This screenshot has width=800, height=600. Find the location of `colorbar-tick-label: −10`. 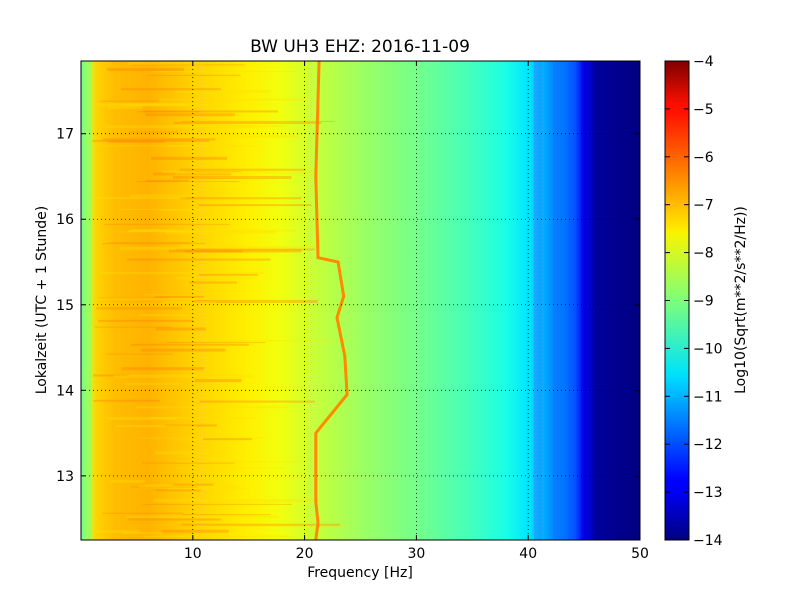

colorbar-tick-label: −10 is located at coordinates (708, 349).